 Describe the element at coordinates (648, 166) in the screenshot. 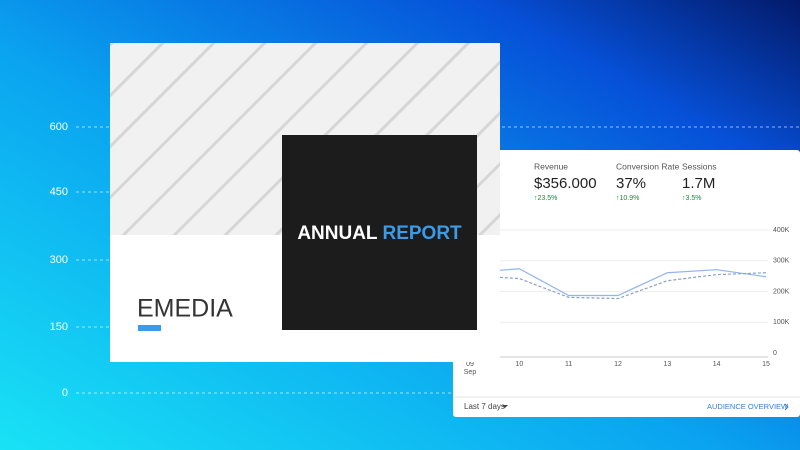

I see `metric-label: Conversion Rate` at that location.